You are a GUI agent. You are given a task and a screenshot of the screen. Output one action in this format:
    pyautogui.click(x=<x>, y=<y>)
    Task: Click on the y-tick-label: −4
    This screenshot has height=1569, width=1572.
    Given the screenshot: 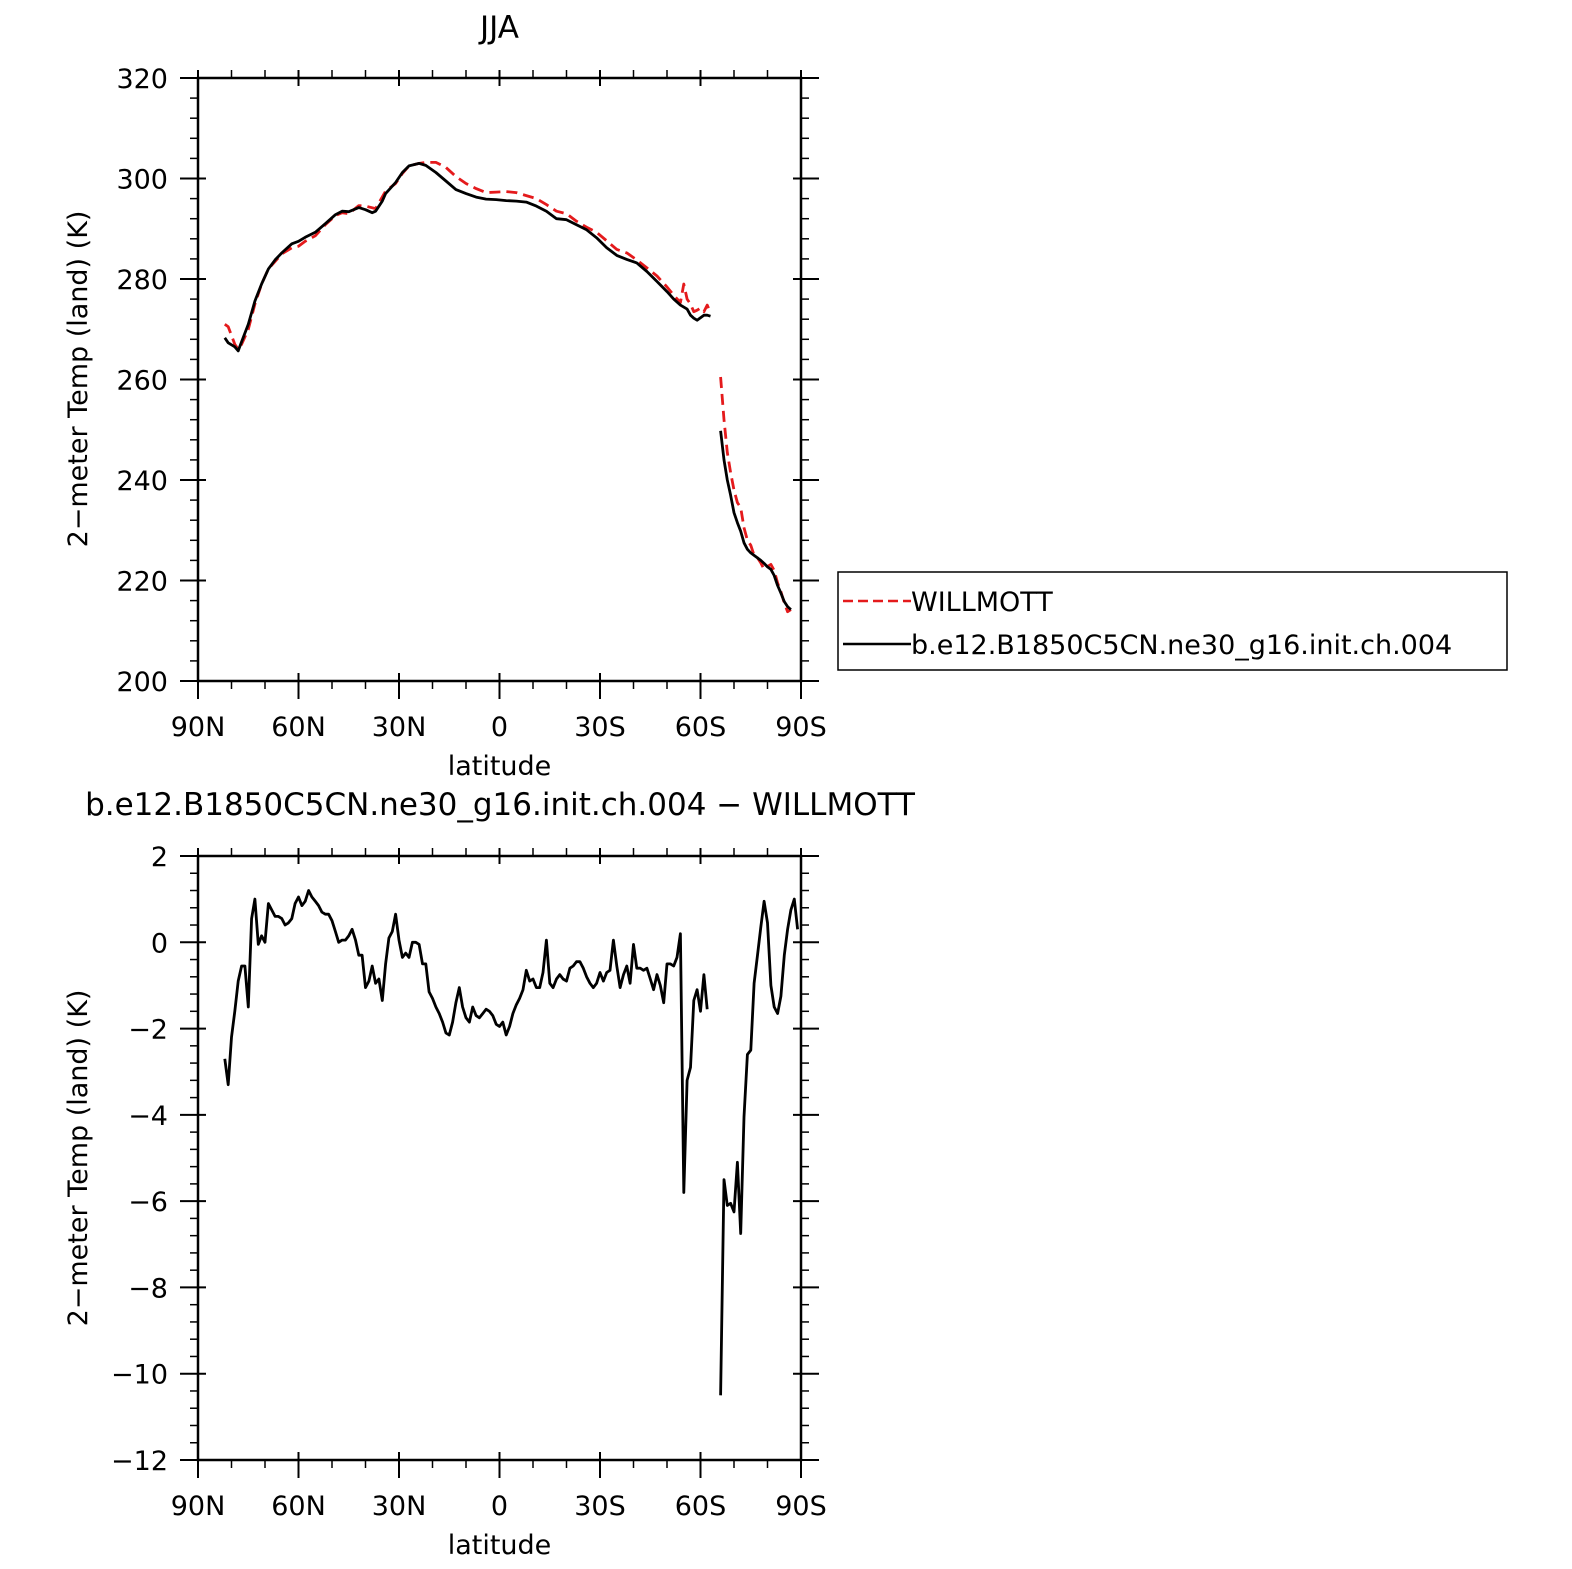 What is the action you would take?
    pyautogui.click(x=148, y=1116)
    